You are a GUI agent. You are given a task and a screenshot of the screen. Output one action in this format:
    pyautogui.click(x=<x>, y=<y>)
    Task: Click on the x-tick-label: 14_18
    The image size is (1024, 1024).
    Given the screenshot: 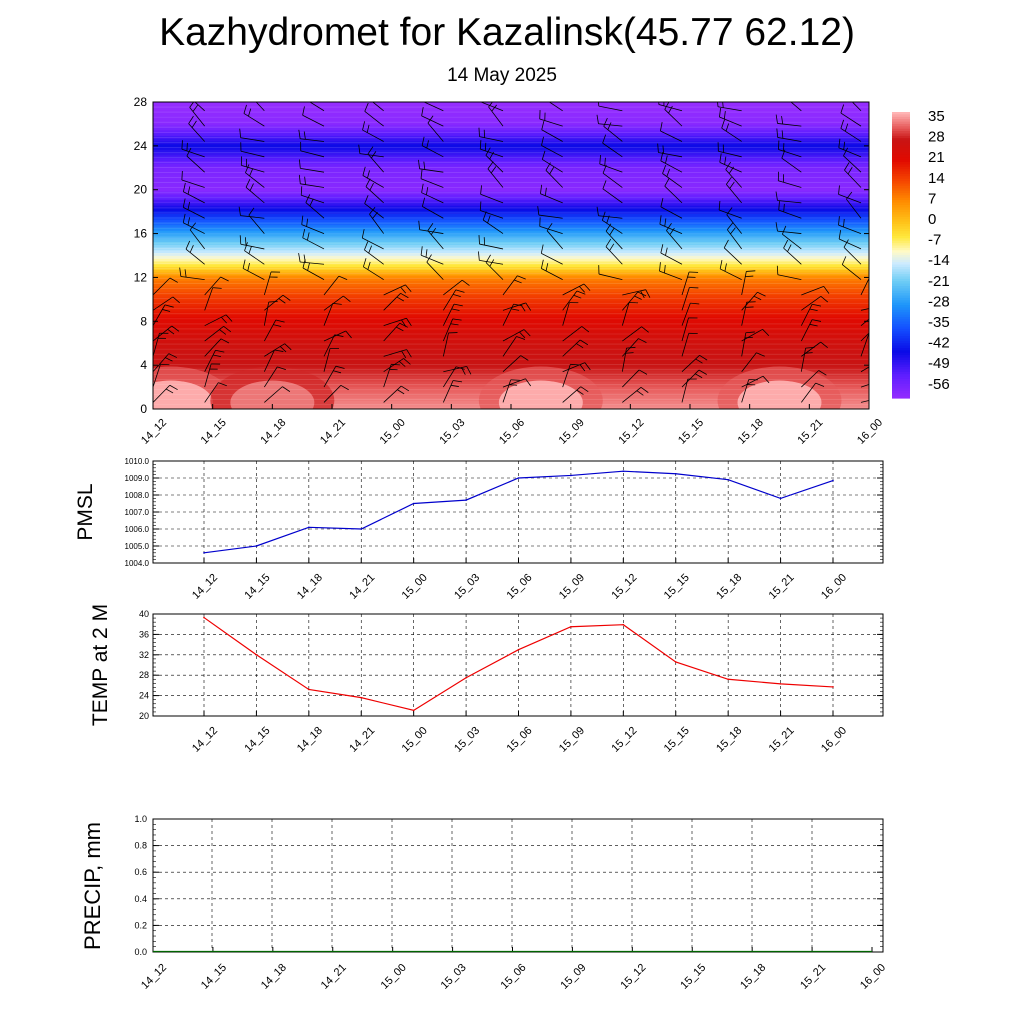 What is the action you would take?
    pyautogui.click(x=310, y=740)
    